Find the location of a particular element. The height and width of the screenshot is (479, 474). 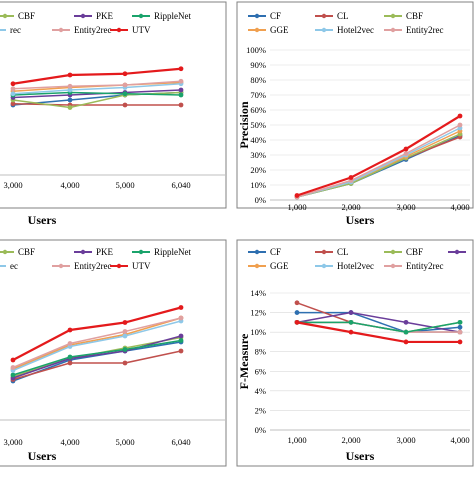

legend-label: UTV is located at coordinates (141, 266).